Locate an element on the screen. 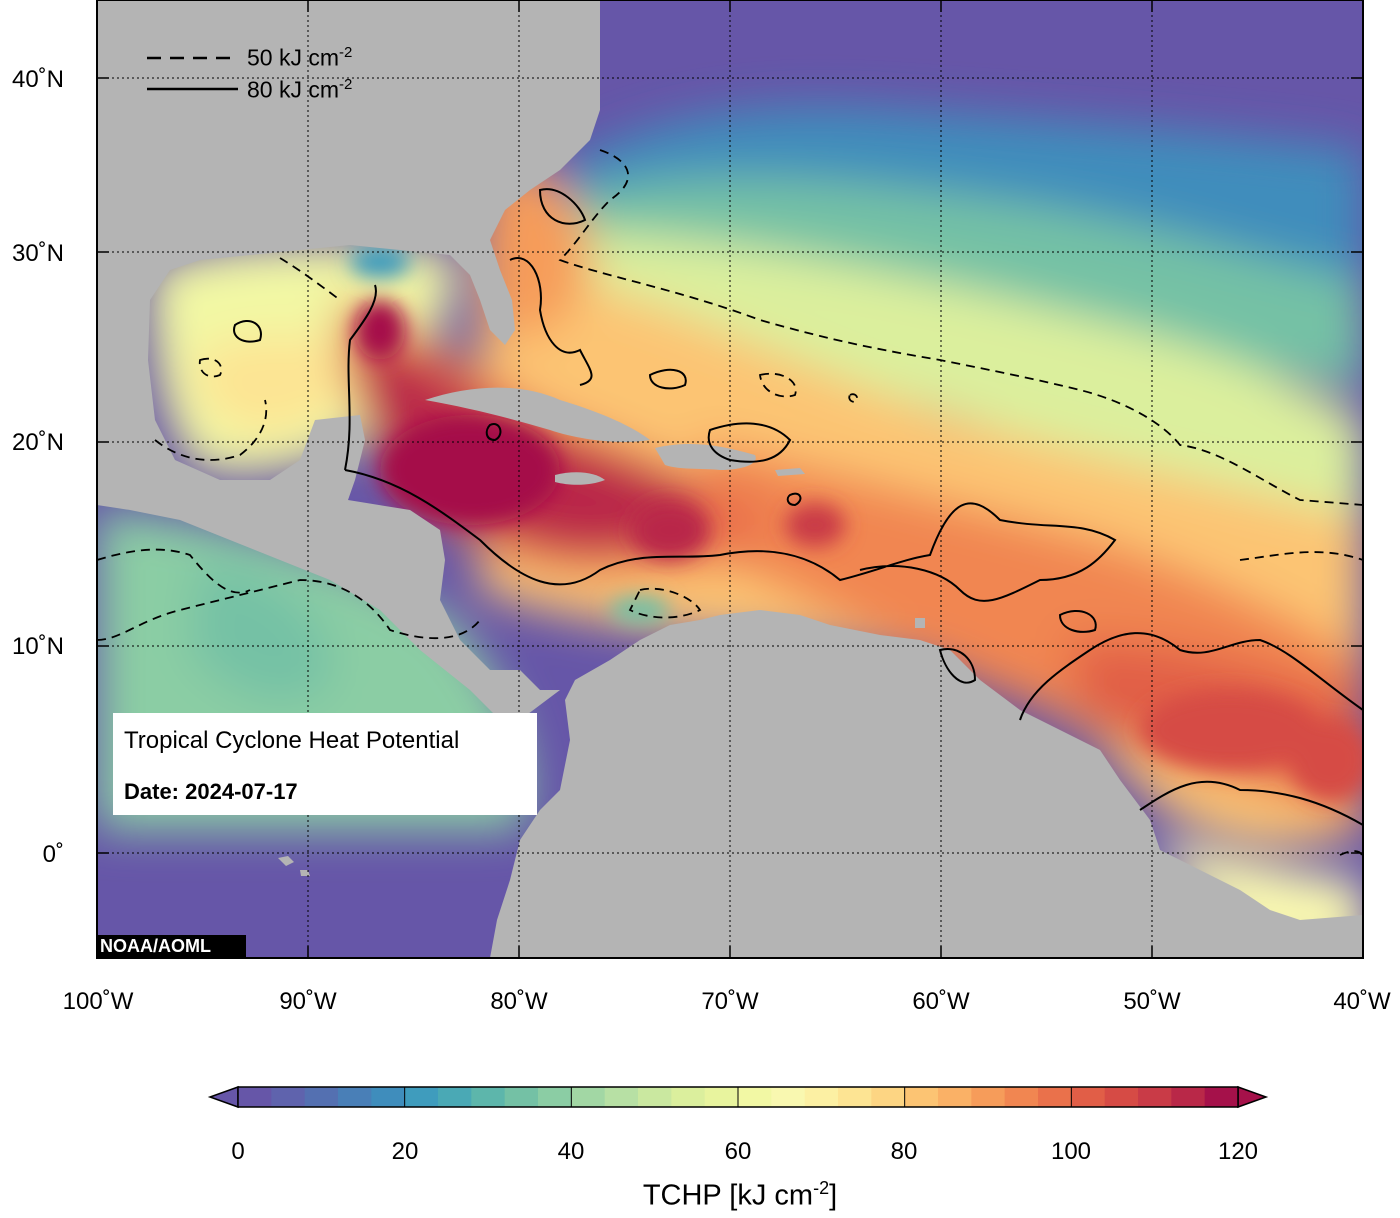  lat-label: 0˚ is located at coordinates (53, 854).